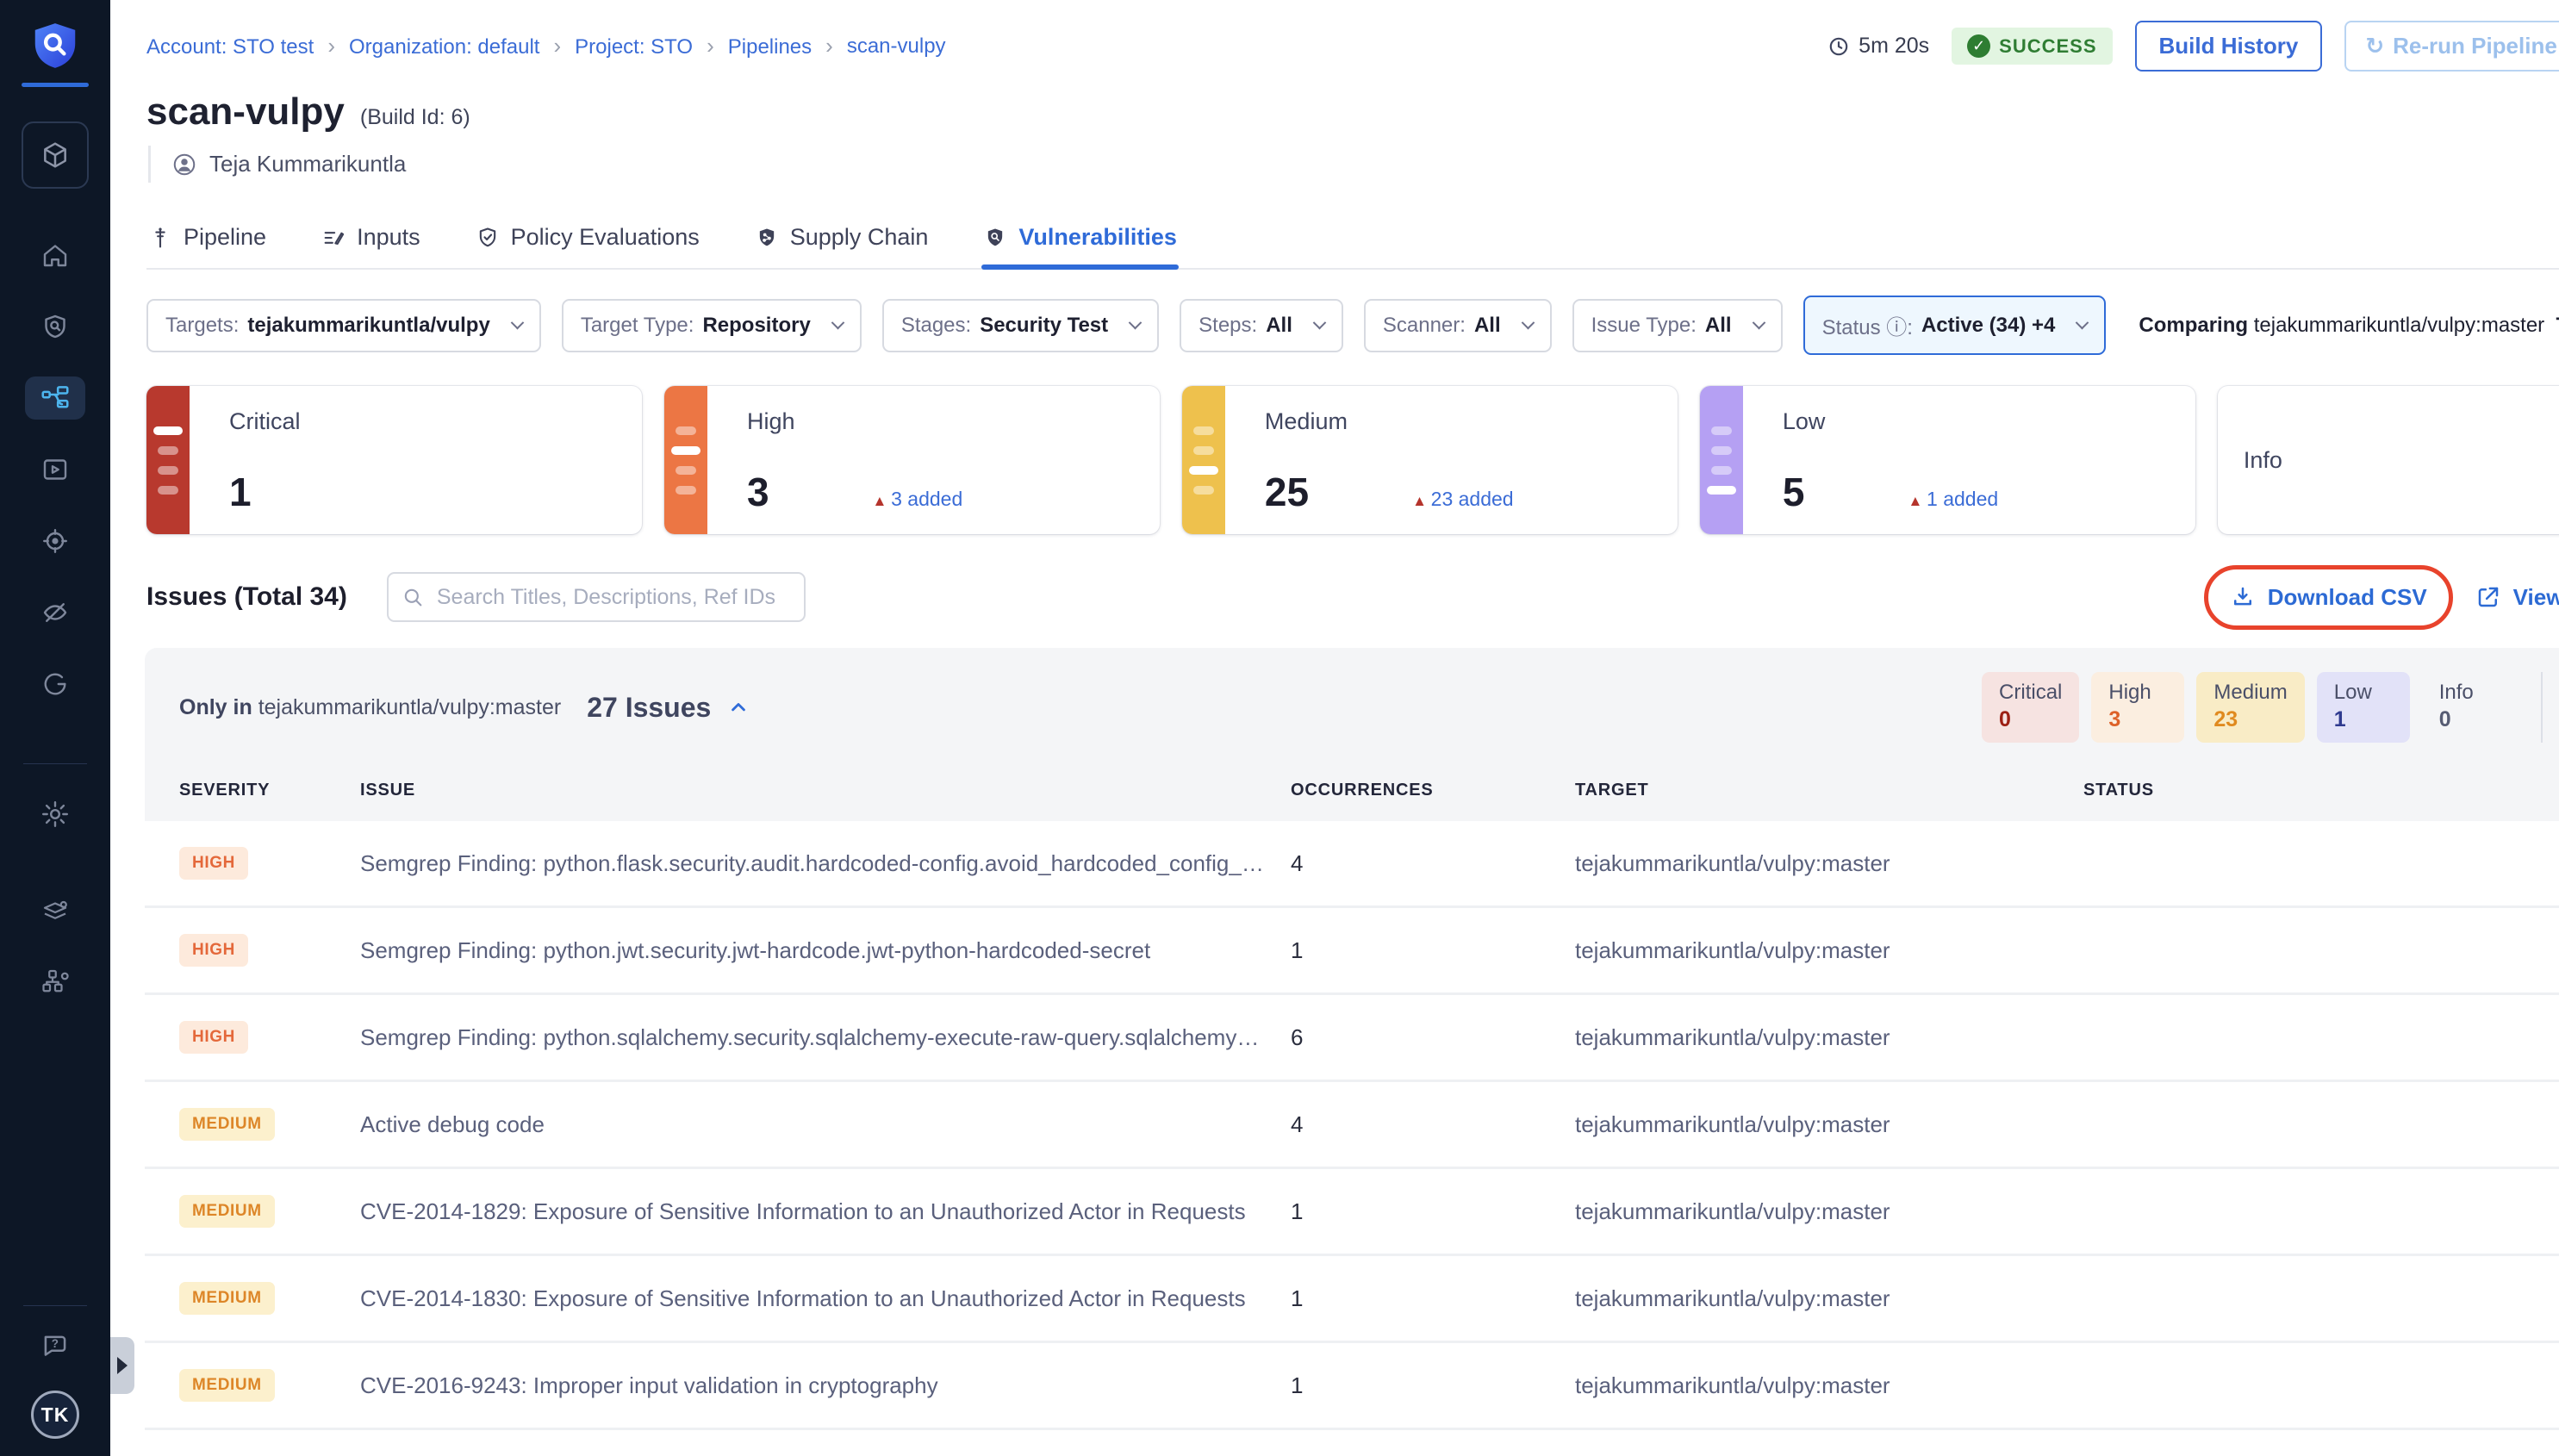 Image resolution: width=2559 pixels, height=1456 pixels. What do you see at coordinates (245, 112) in the screenshot?
I see `page-title: scan-vulpy` at bounding box center [245, 112].